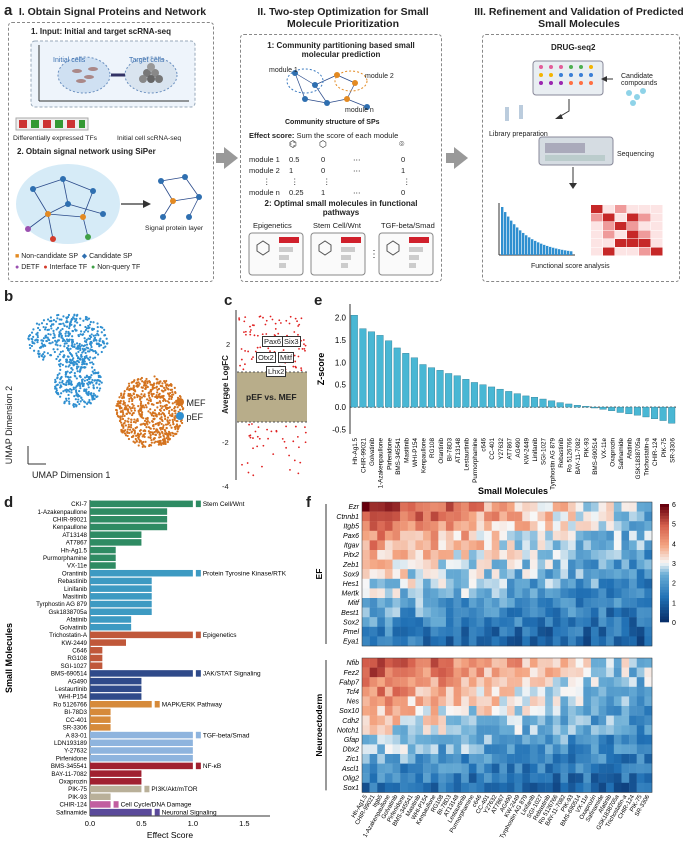 This screenshot has width=685, height=844. I want to click on volcano-plot, so click(271, 395).